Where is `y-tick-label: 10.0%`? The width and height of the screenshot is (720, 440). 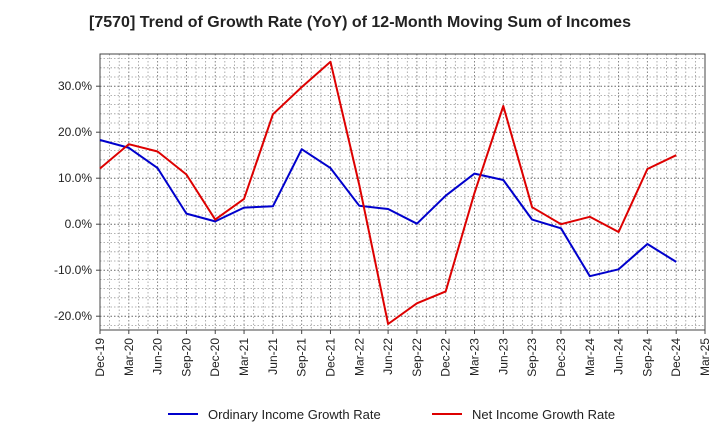 y-tick-label: 10.0% is located at coordinates (75, 178).